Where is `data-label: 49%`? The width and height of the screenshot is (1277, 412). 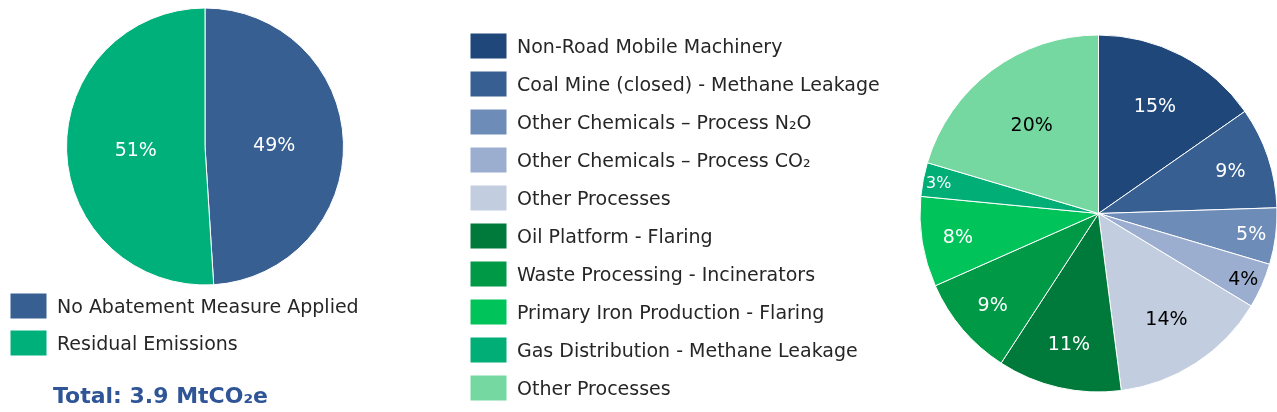
data-label: 49% is located at coordinates (274, 144).